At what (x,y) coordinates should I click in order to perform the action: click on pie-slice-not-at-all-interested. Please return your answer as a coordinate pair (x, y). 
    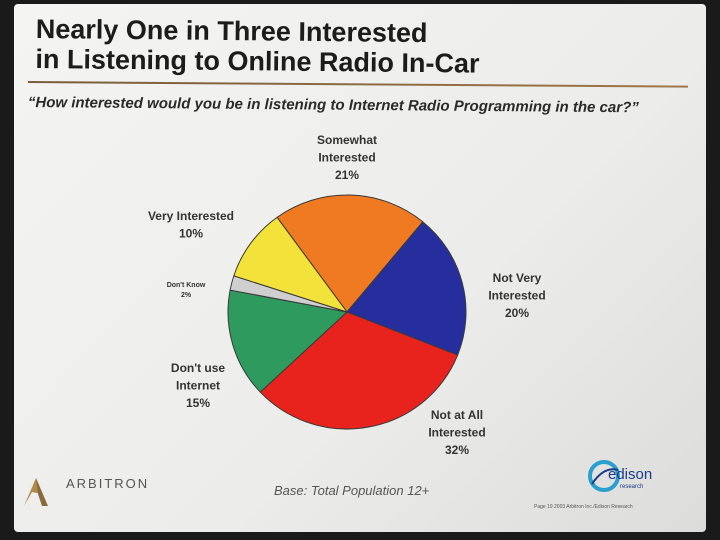
    Looking at the image, I should click on (359, 370).